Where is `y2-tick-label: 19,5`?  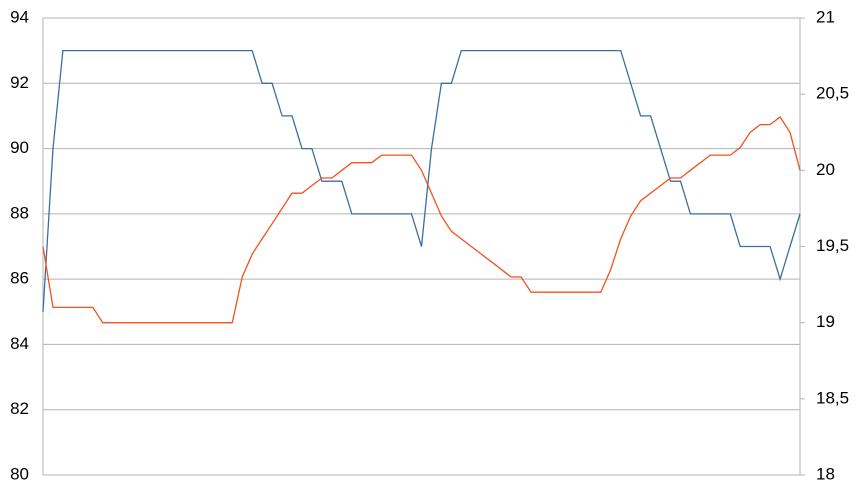
y2-tick-label: 19,5 is located at coordinates (832, 245).